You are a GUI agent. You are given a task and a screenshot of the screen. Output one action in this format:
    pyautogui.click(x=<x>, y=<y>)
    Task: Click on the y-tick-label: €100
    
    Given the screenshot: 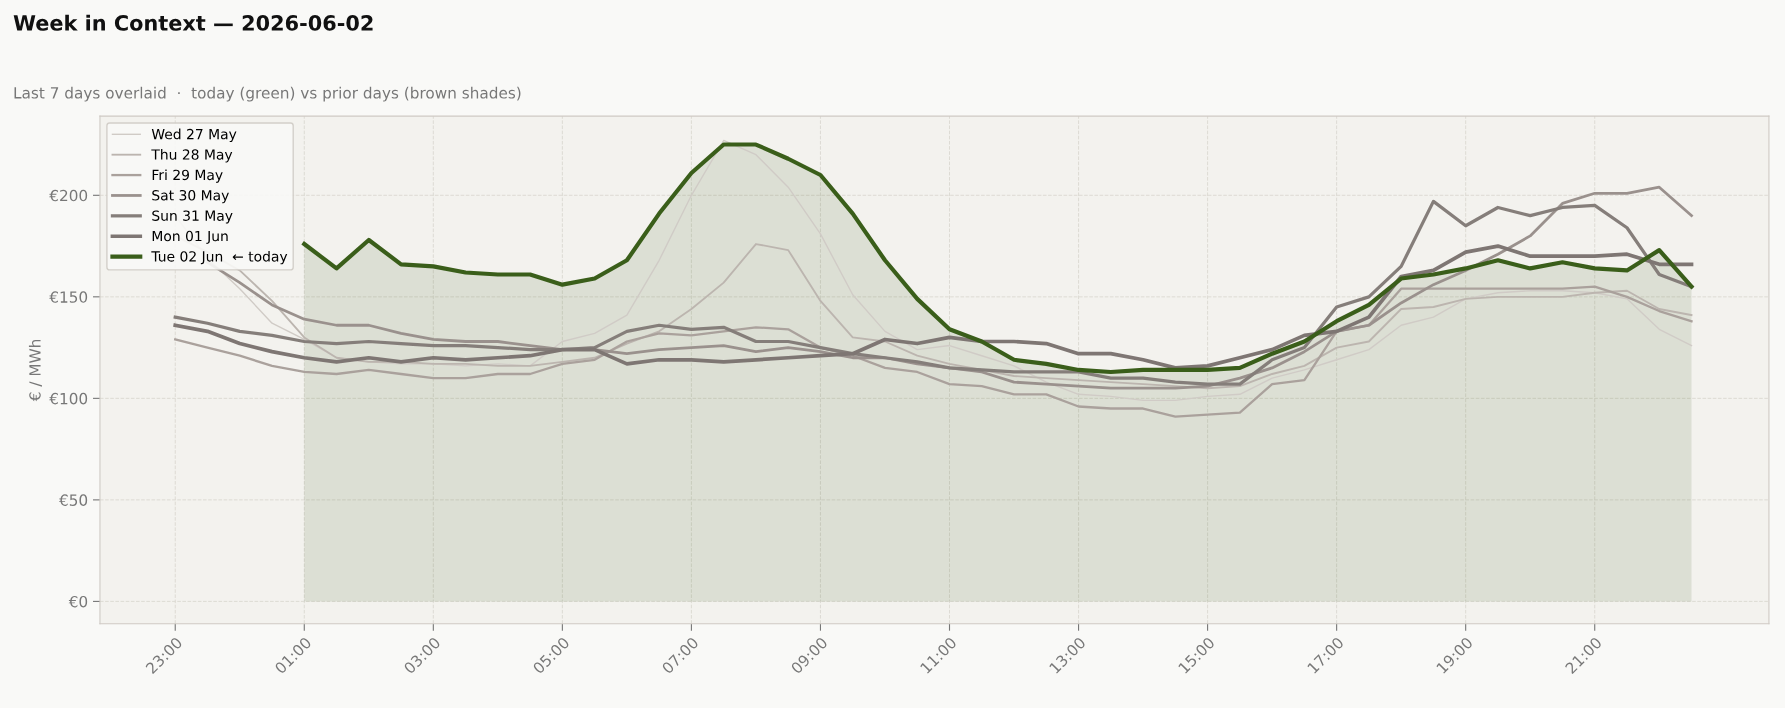 What is the action you would take?
    pyautogui.click(x=68, y=398)
    